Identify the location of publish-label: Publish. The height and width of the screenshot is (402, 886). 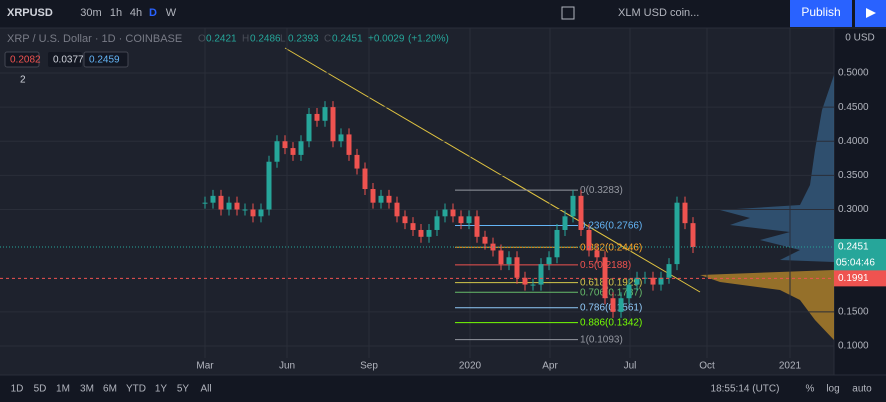
(820, 12).